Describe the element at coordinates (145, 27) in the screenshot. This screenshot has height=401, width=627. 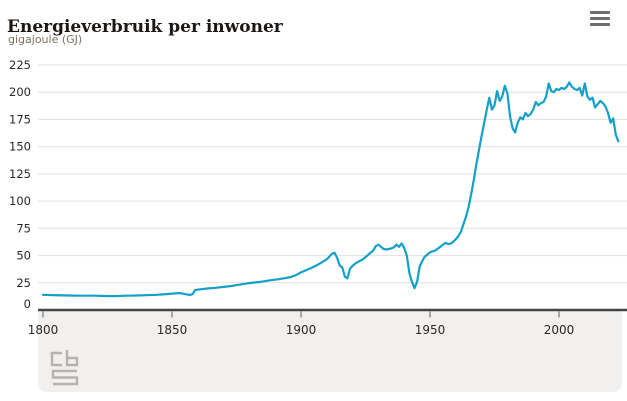
I see `page-title: Energieverbruik per inwoner` at that location.